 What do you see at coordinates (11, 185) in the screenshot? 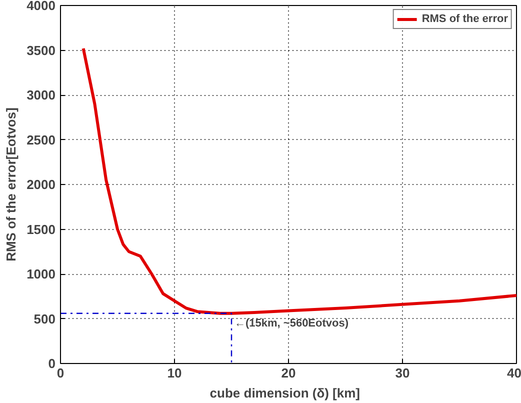
I see `y-axis-title: RMS of the error[Eotvos]` at bounding box center [11, 185].